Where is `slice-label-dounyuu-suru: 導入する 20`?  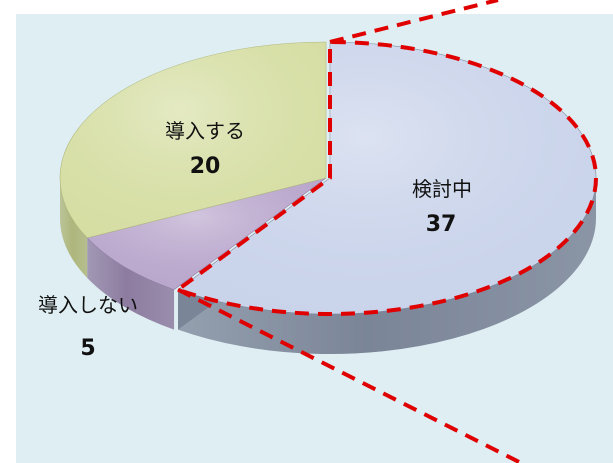 slice-label-dounyuu-suru: 導入する 20 is located at coordinates (205, 149).